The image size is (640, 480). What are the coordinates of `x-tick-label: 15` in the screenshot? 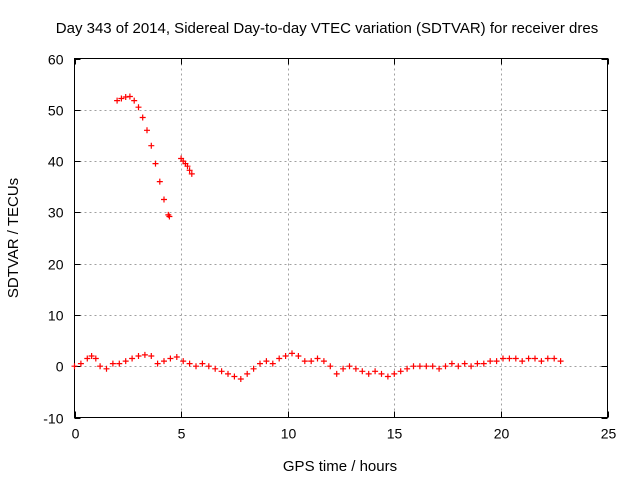 It's located at (395, 434).